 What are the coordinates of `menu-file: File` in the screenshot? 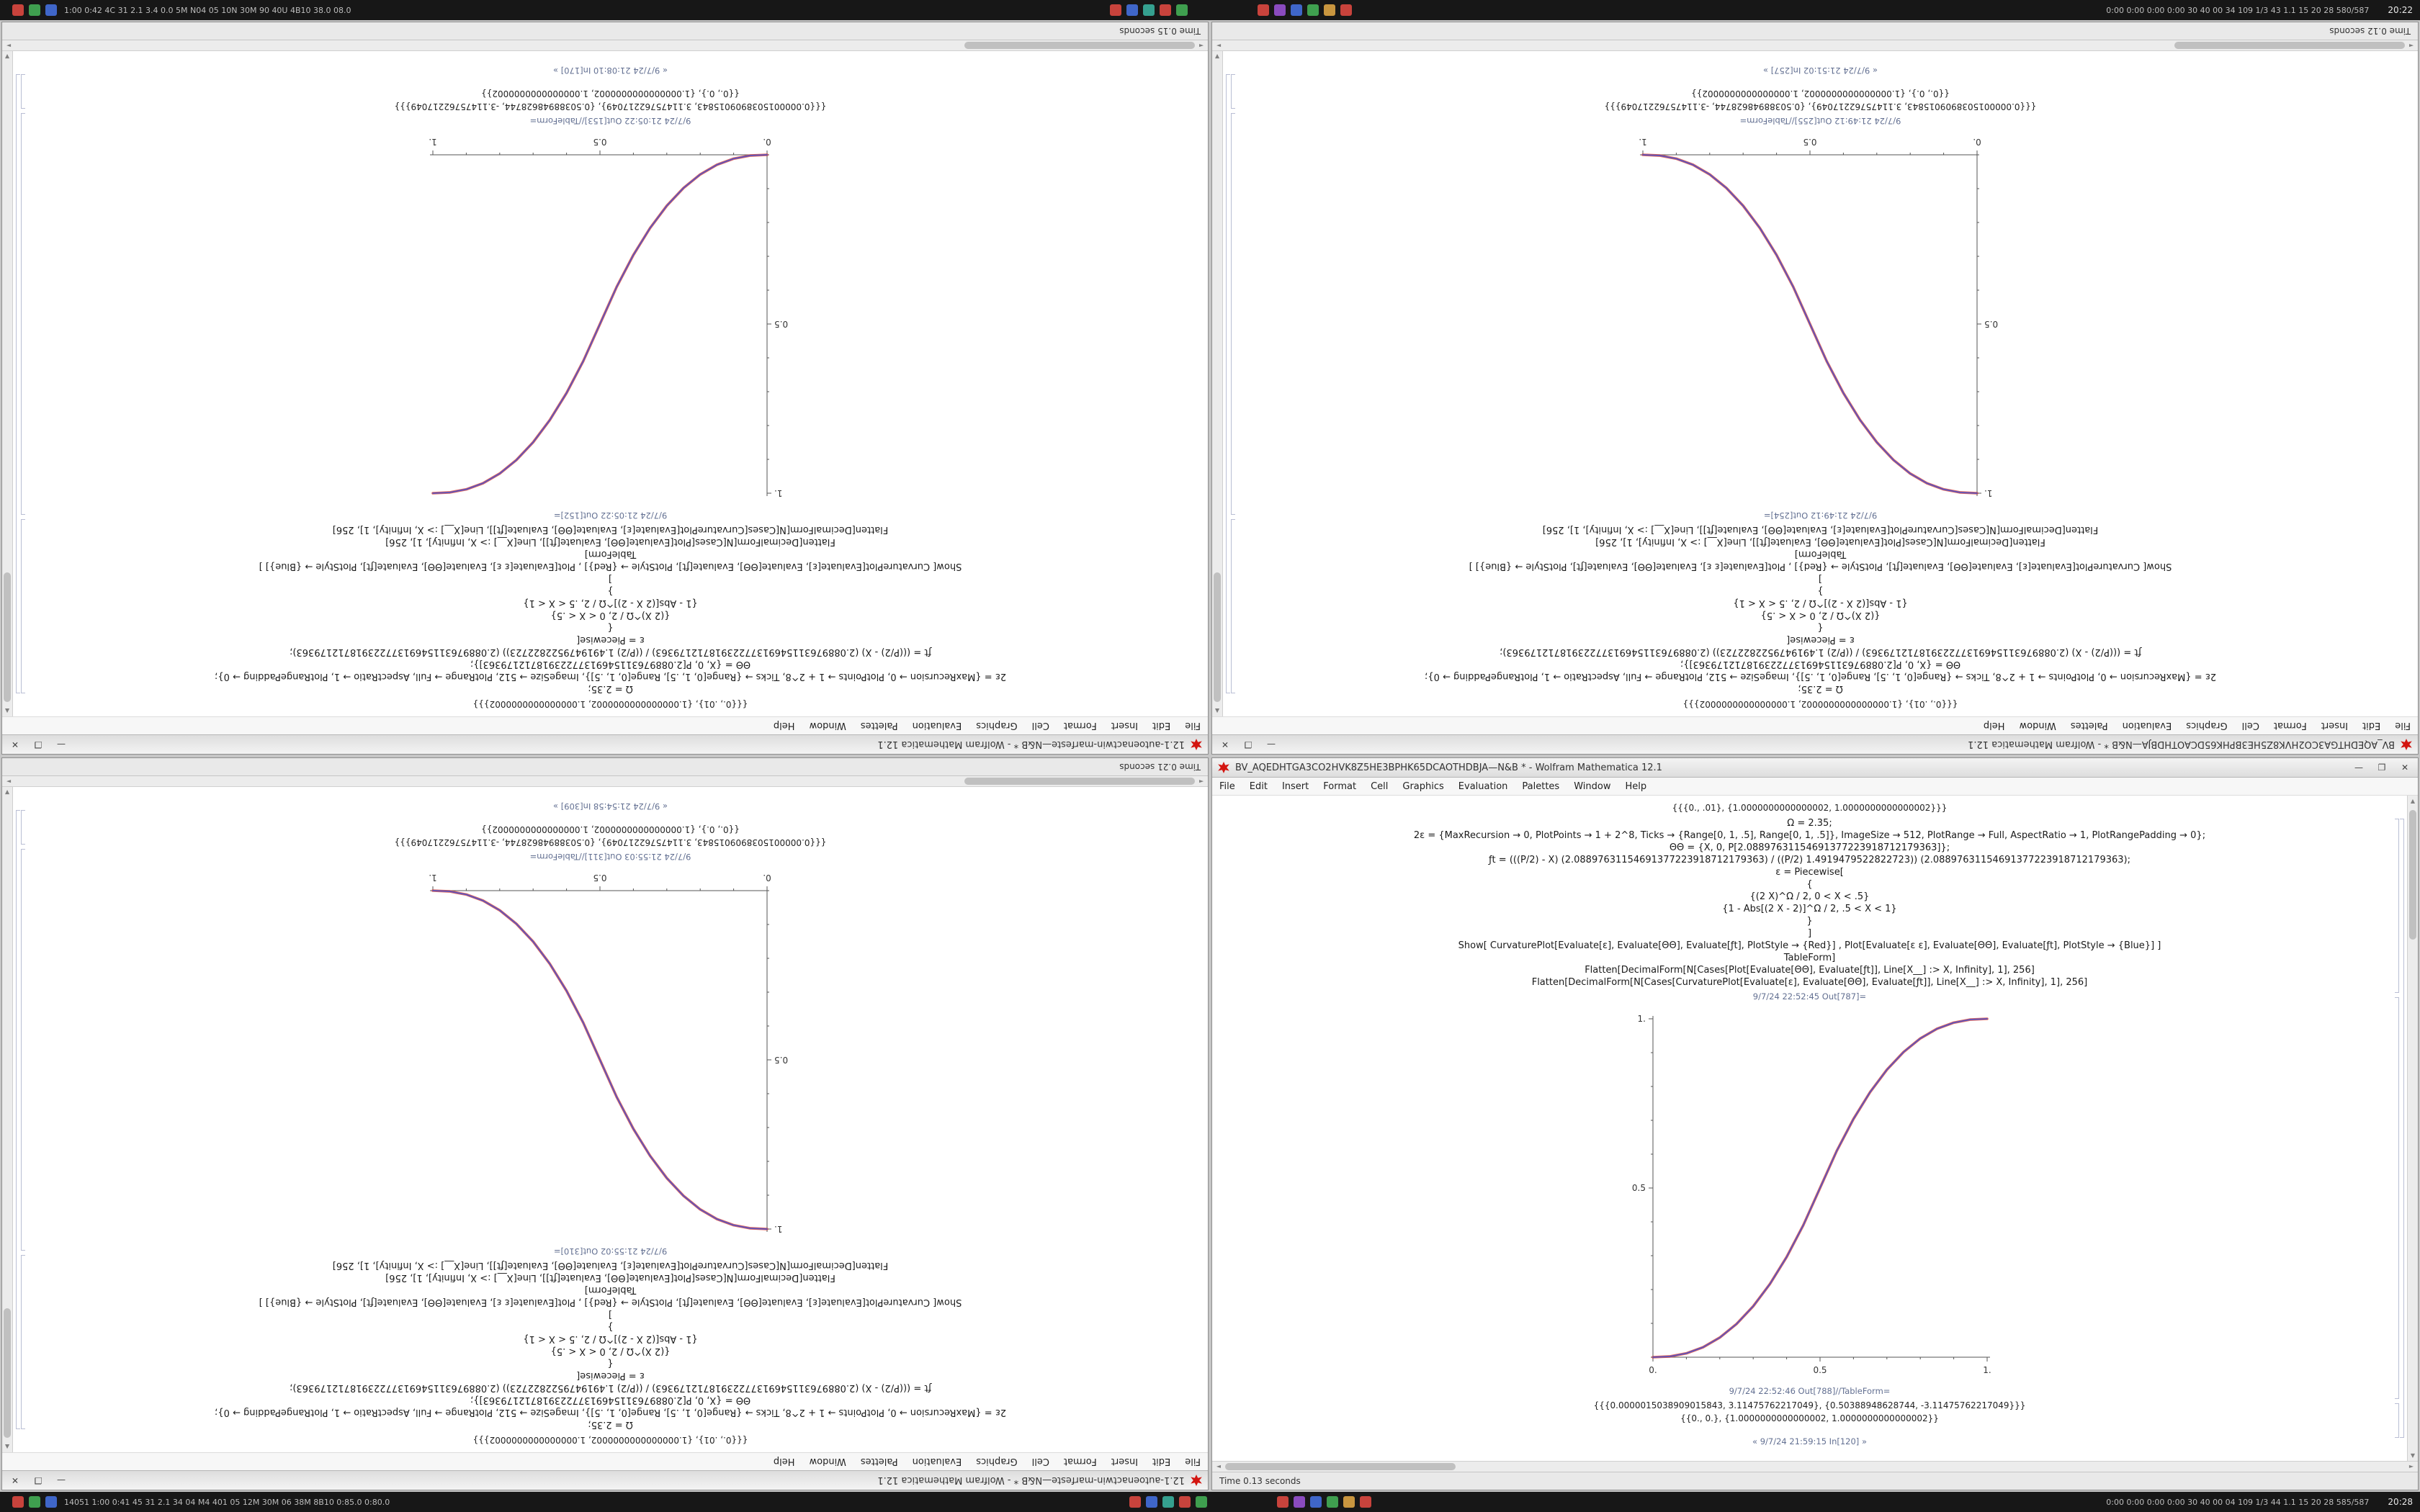 It's located at (1193, 726).